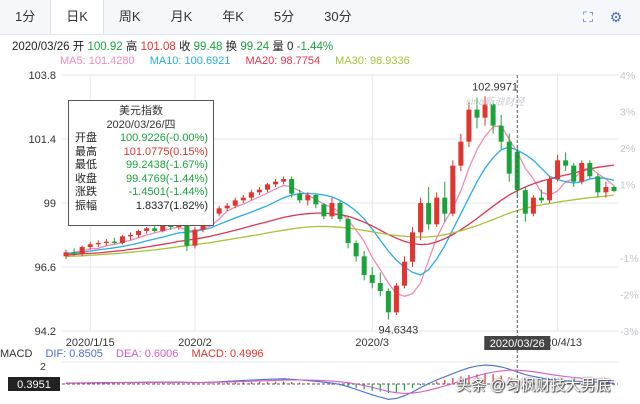  I want to click on info-open-label: 开, so click(78, 47).